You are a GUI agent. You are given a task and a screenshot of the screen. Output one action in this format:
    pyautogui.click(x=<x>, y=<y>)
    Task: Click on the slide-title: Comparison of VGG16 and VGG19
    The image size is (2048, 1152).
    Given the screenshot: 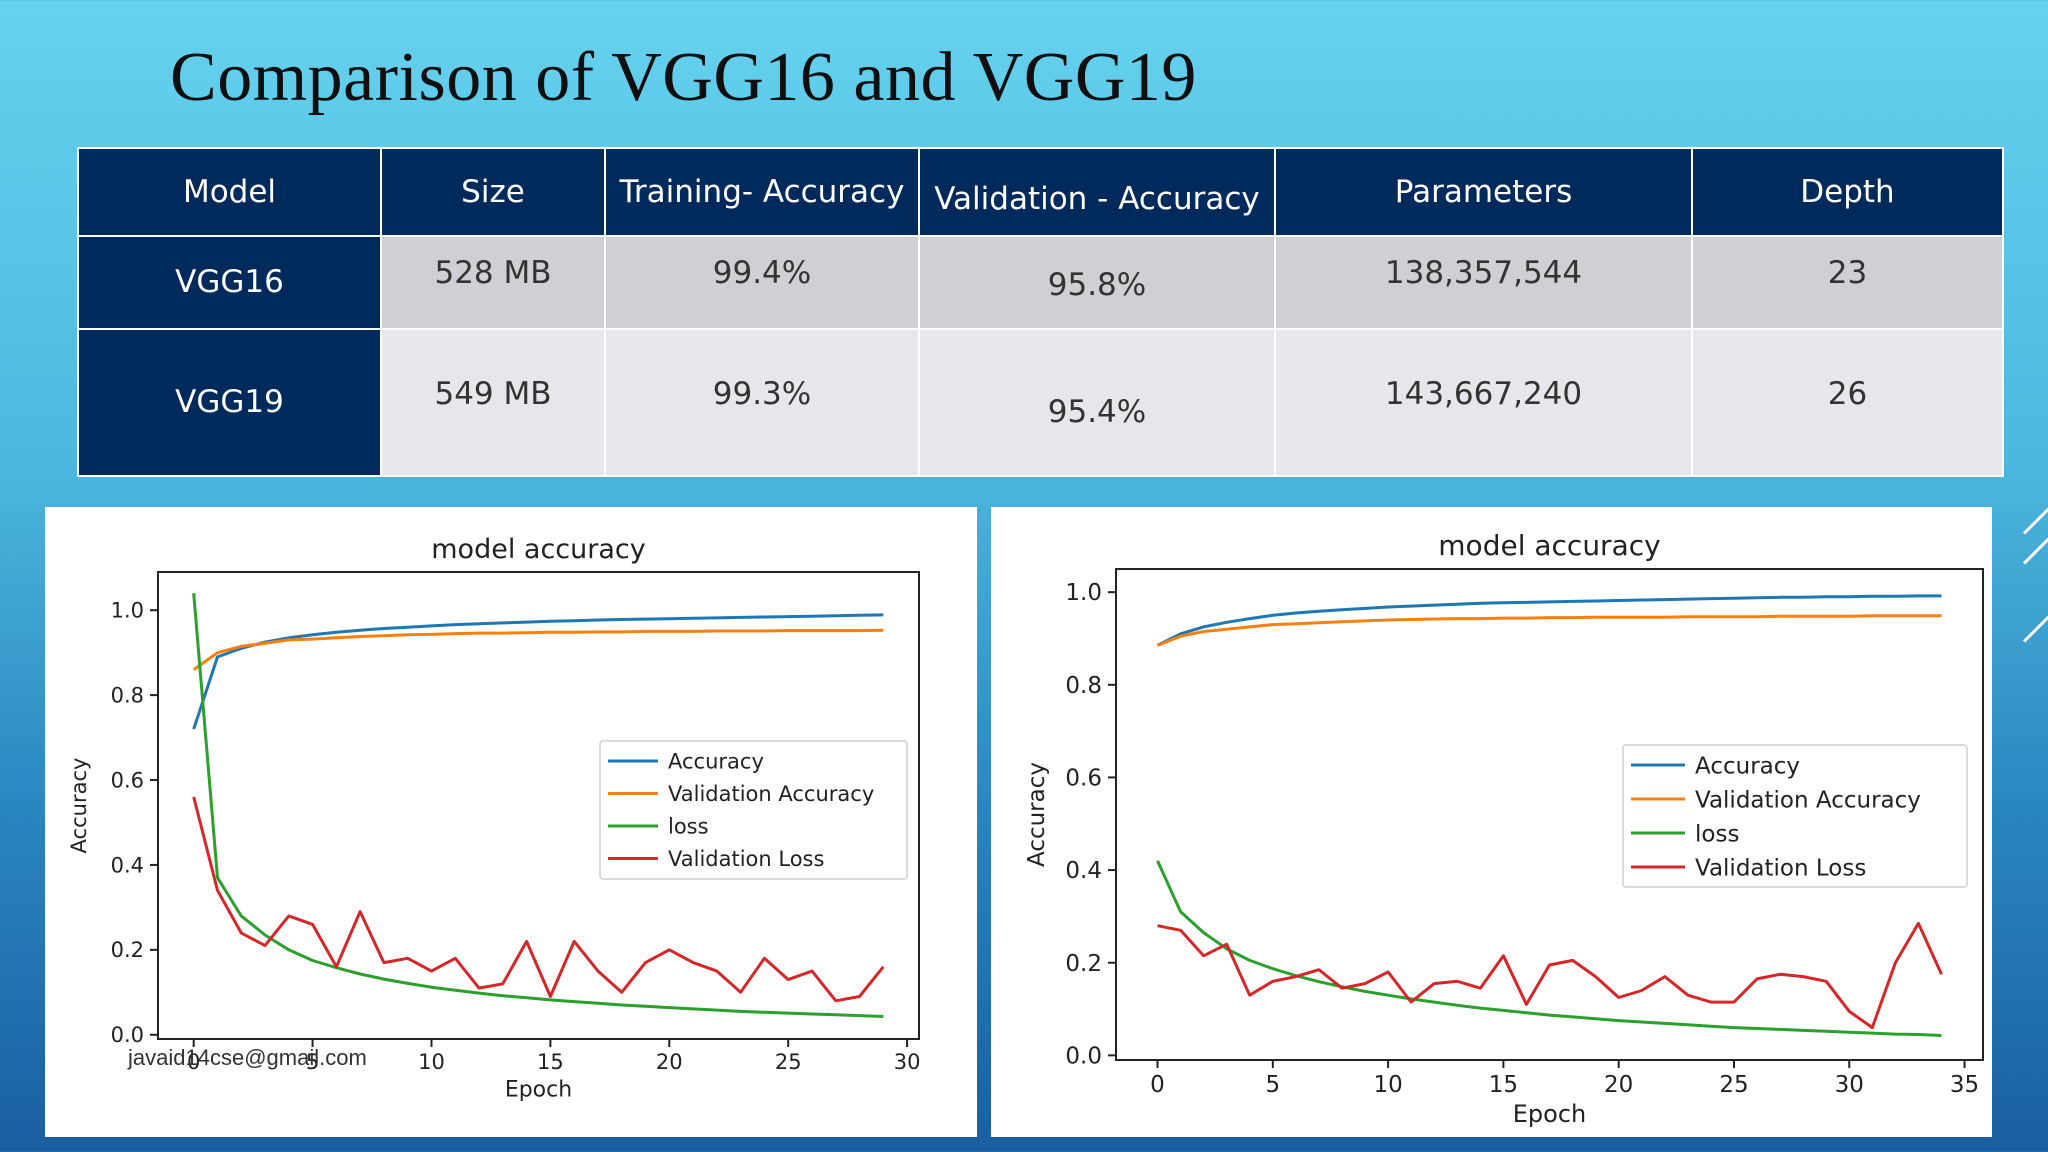 What is the action you would take?
    pyautogui.click(x=683, y=77)
    